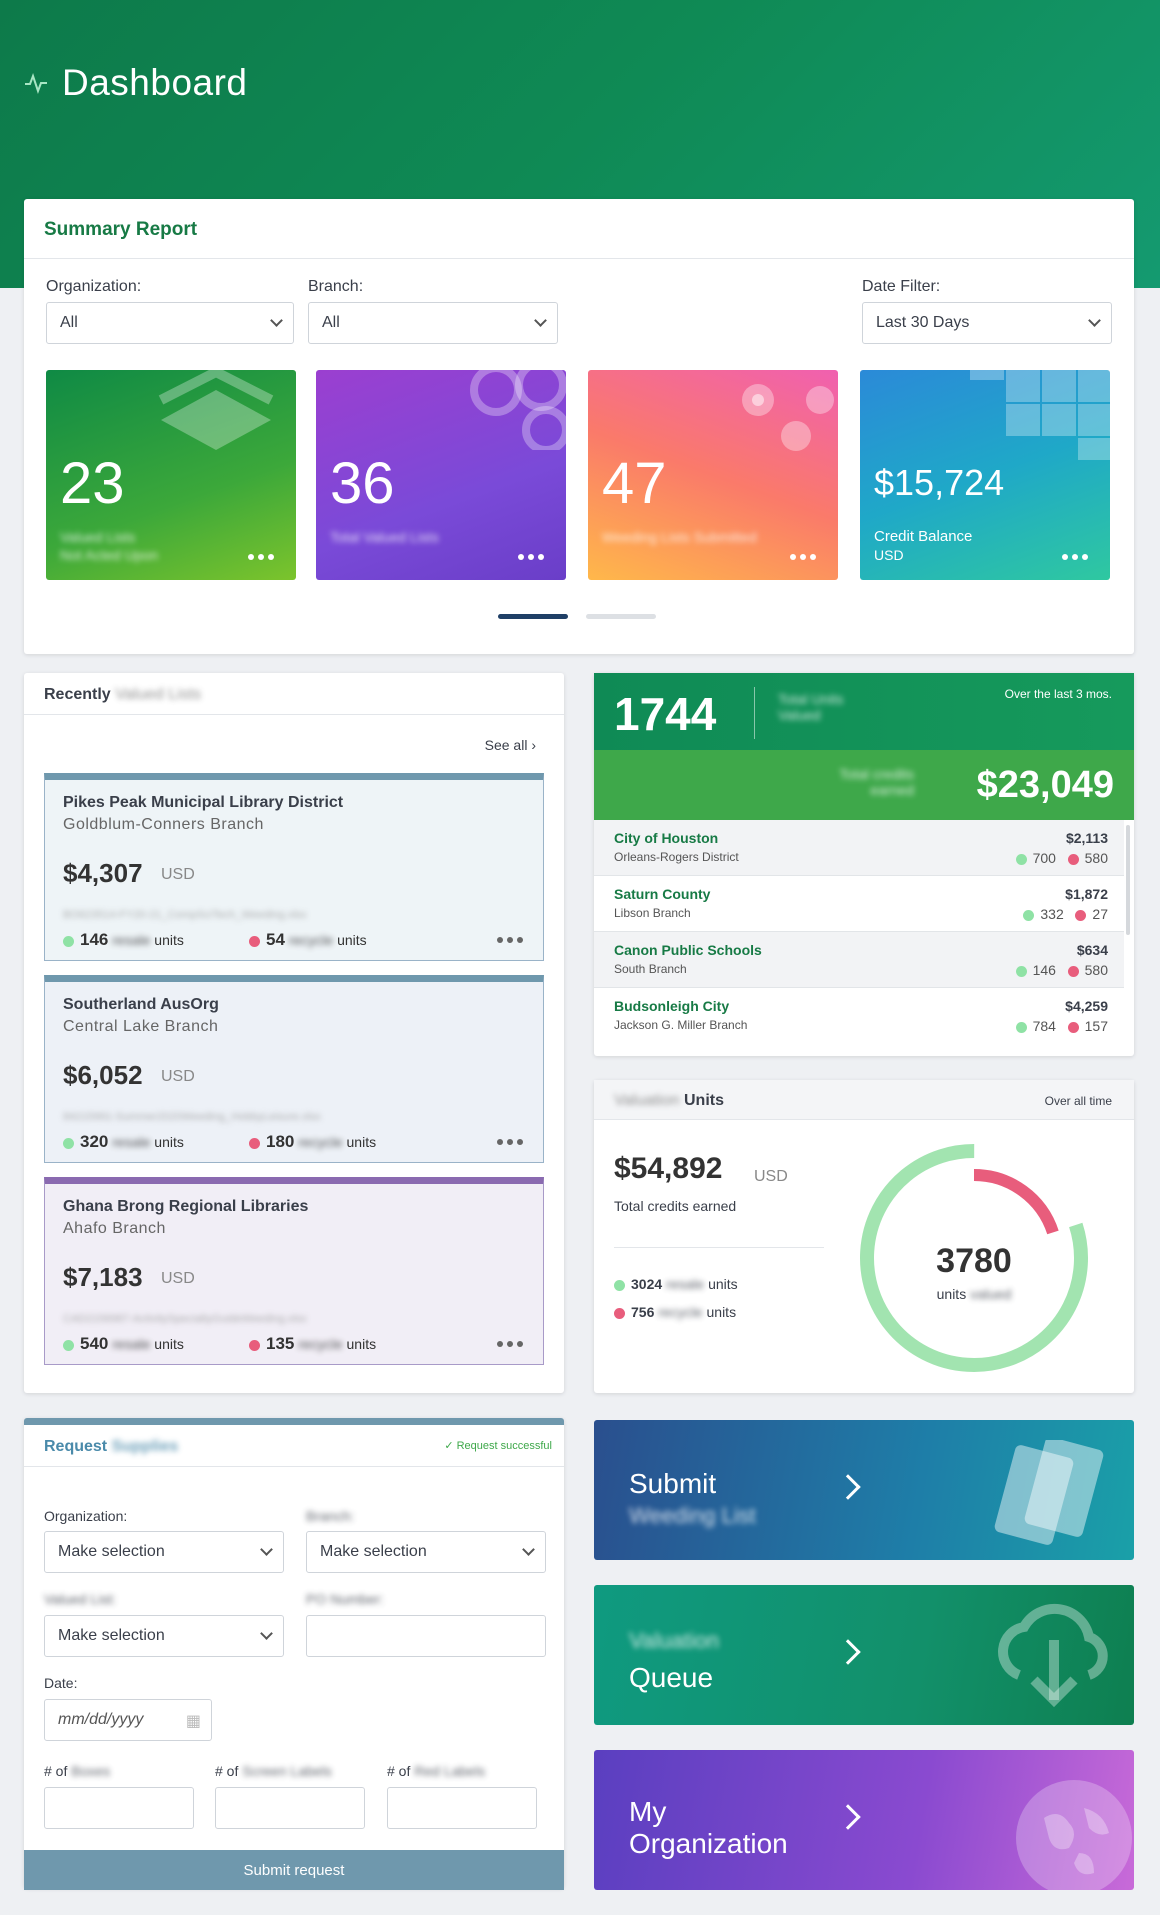  I want to click on screen-labels-label: # of Screen Labels, so click(273, 1771).